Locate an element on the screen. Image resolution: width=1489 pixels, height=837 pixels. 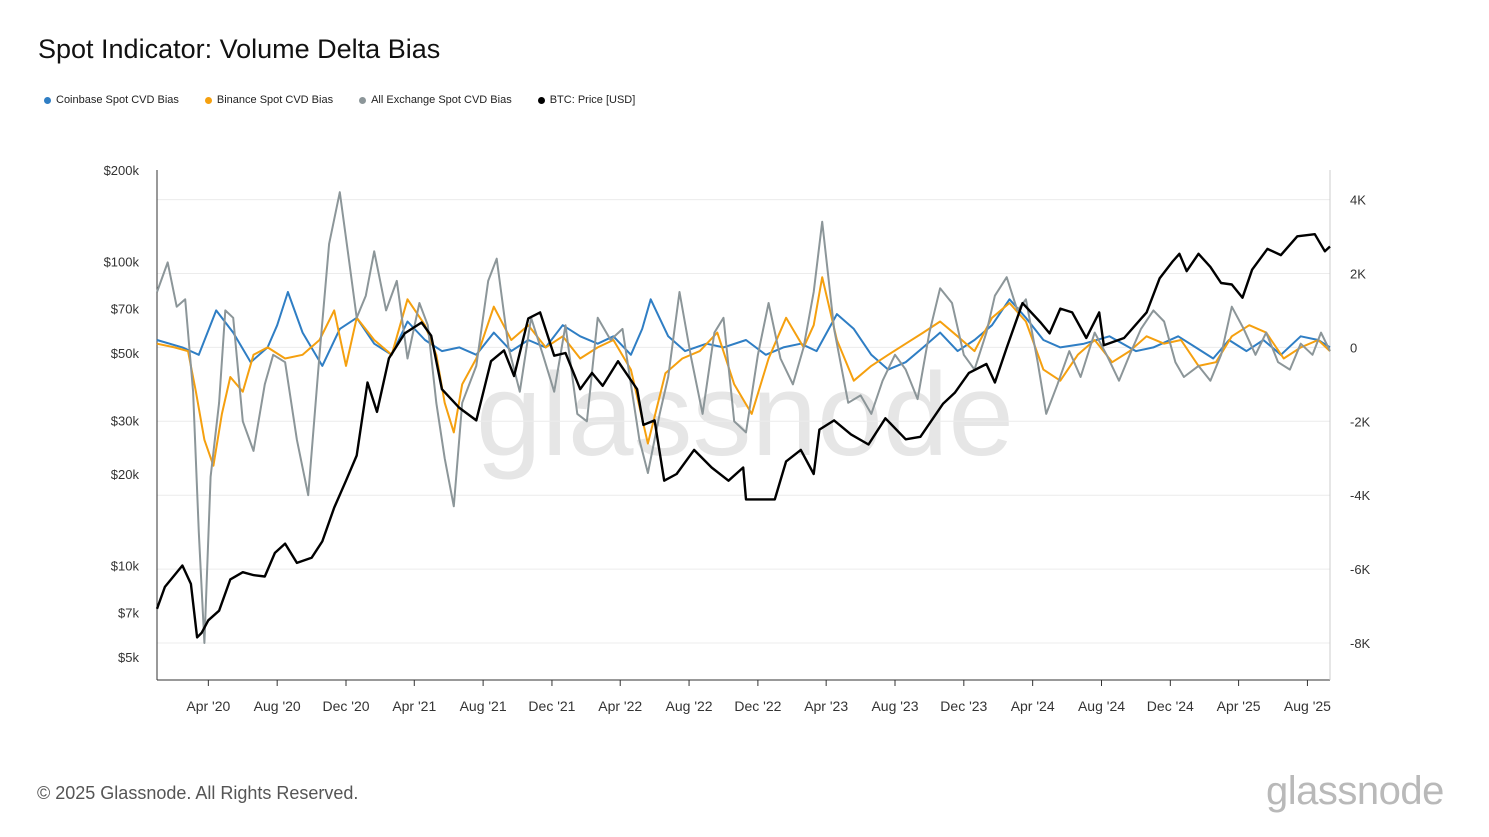
right-y-axis-ticks: -8K -6K -4K -2K 0 2K 4K is located at coordinates (1360, 422).